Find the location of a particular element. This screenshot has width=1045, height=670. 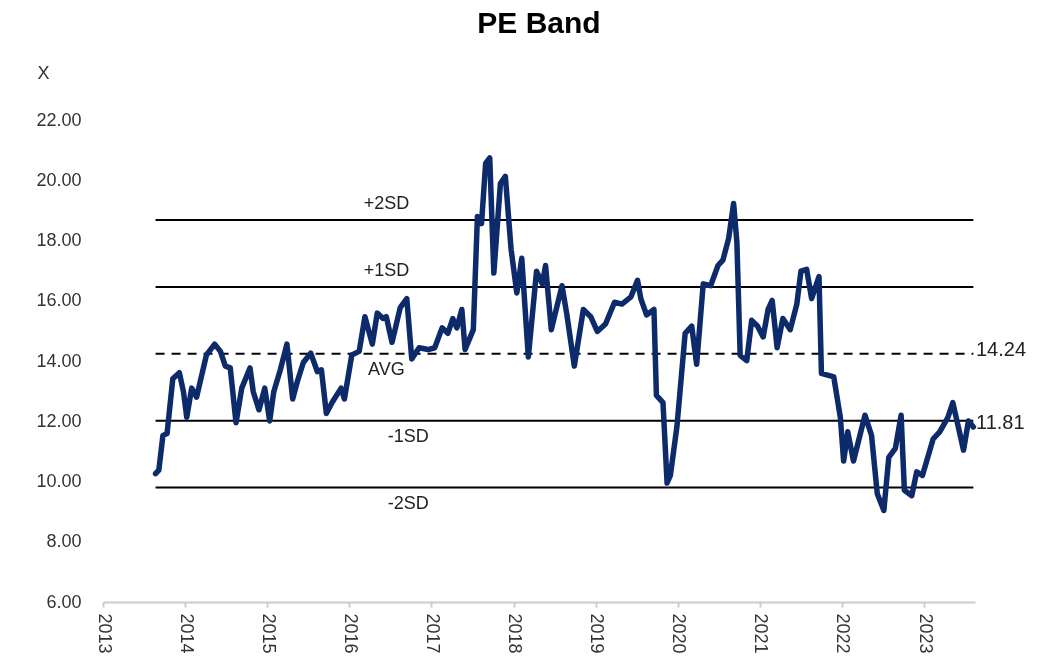

y-tick-label: 6.00 is located at coordinates (64, 601).